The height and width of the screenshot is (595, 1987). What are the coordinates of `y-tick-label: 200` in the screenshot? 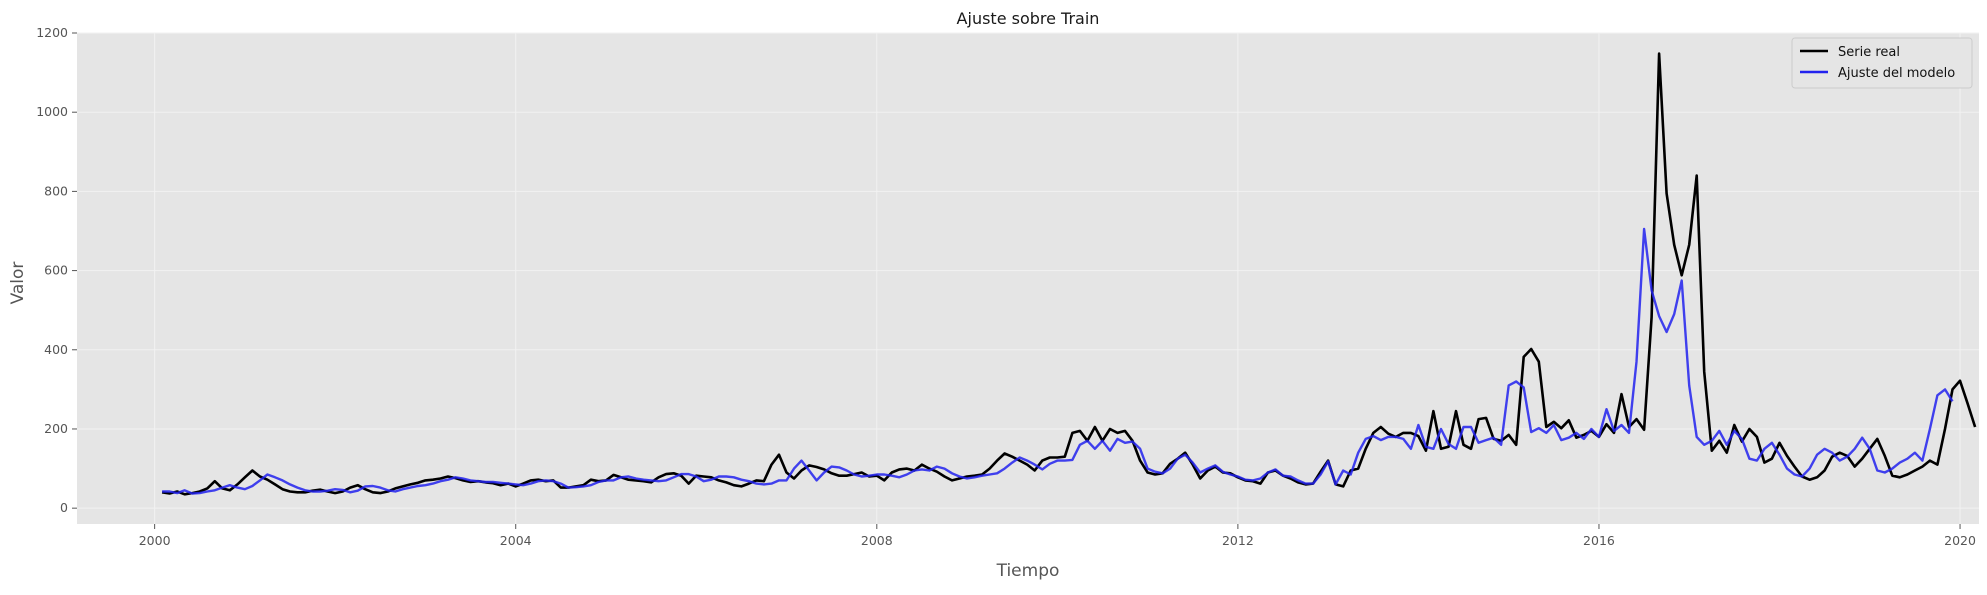 It's located at (56, 428).